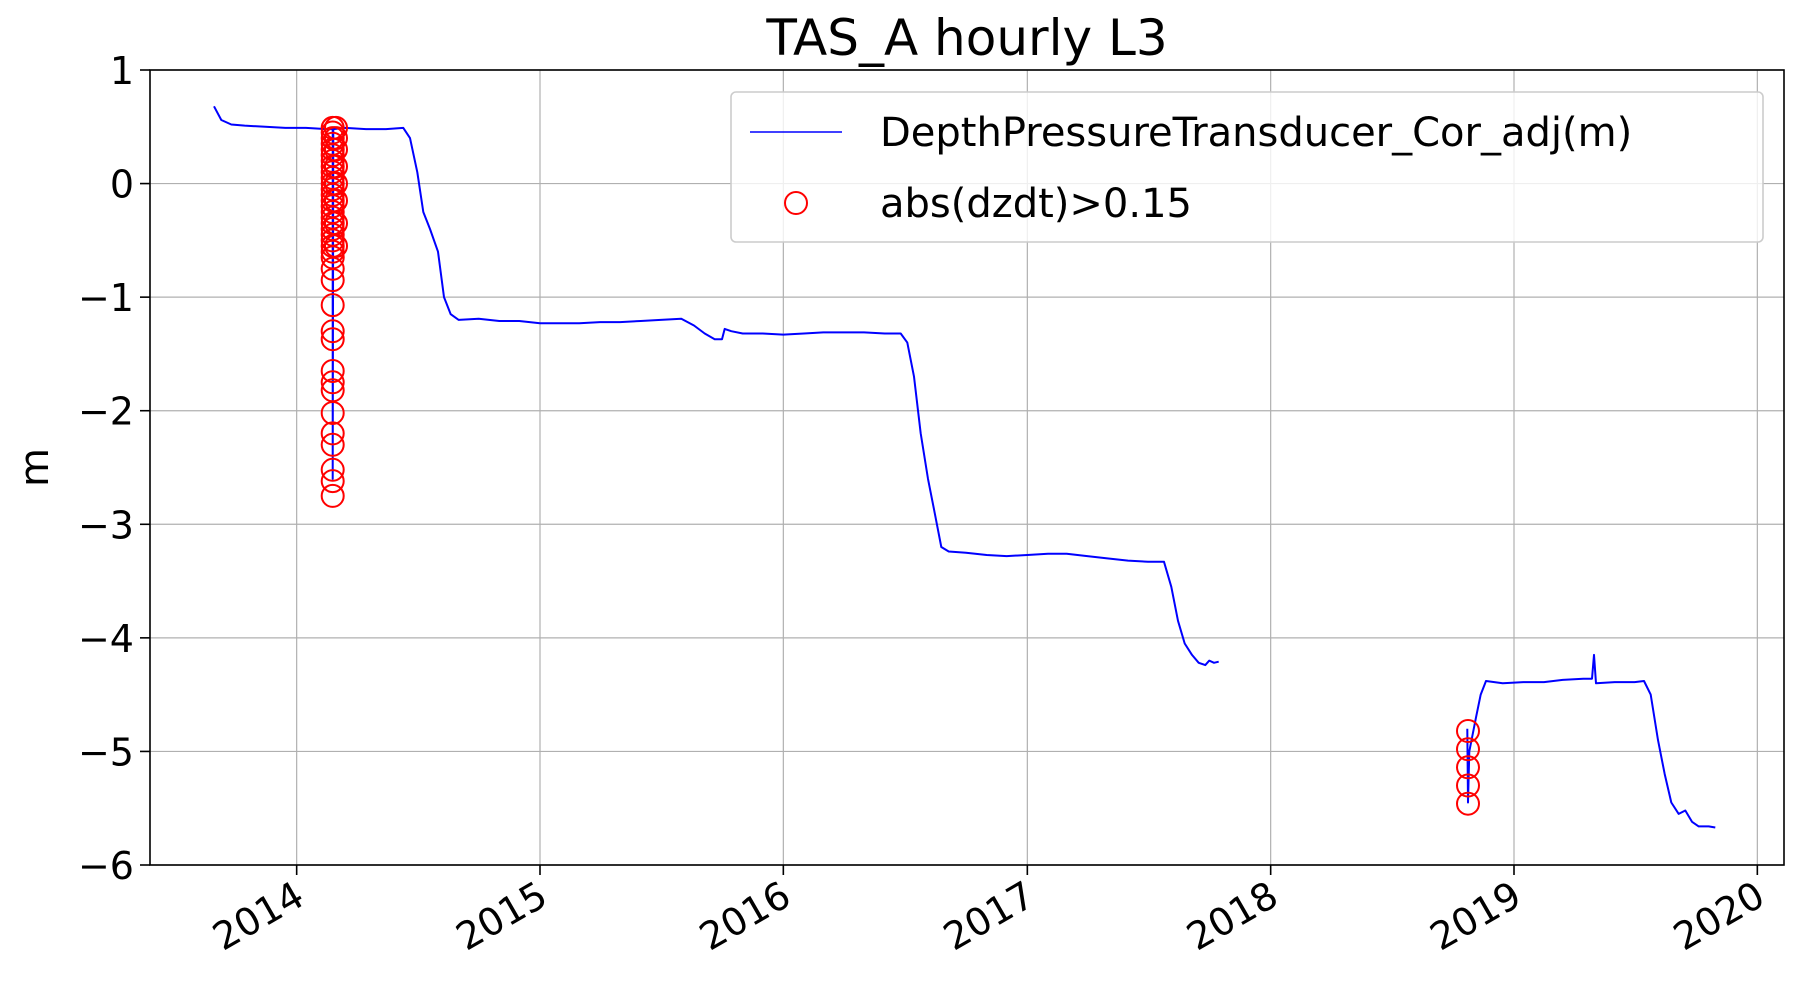  Describe the element at coordinates (106, 752) in the screenshot. I see `y-tick-label: −5` at that location.